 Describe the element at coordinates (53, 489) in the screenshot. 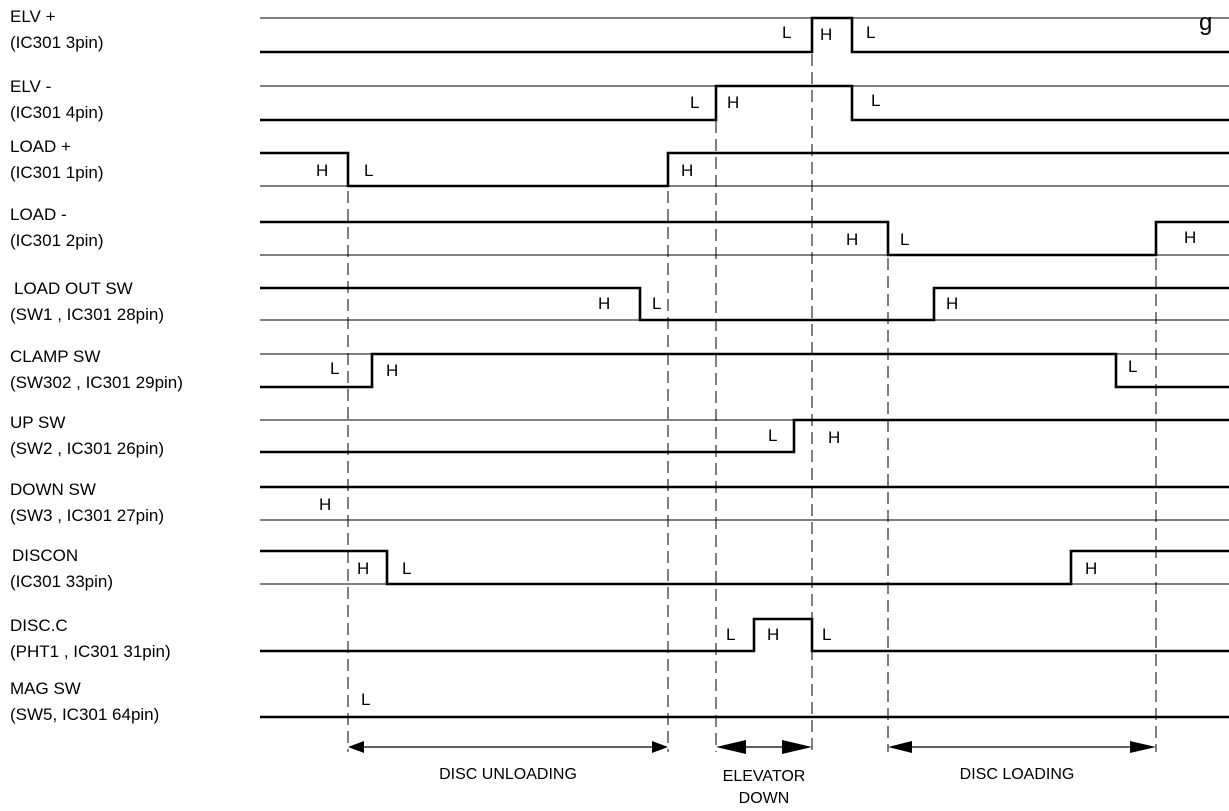

I see `signal-name: DOWN SW` at that location.